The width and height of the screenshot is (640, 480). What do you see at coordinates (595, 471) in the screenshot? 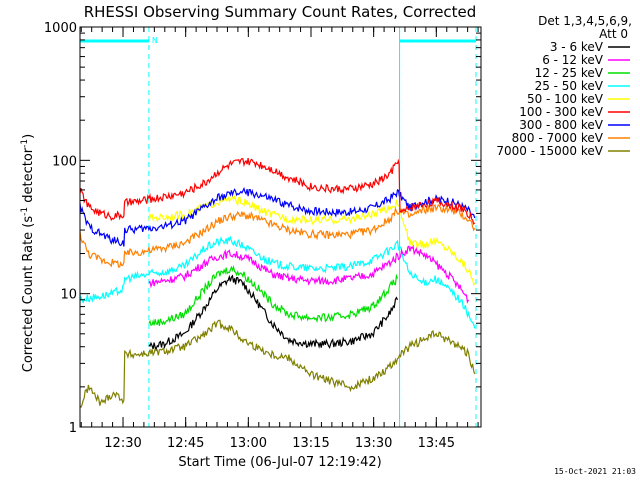
I see `footer-date: 15-Oct-2021 21:03` at bounding box center [595, 471].